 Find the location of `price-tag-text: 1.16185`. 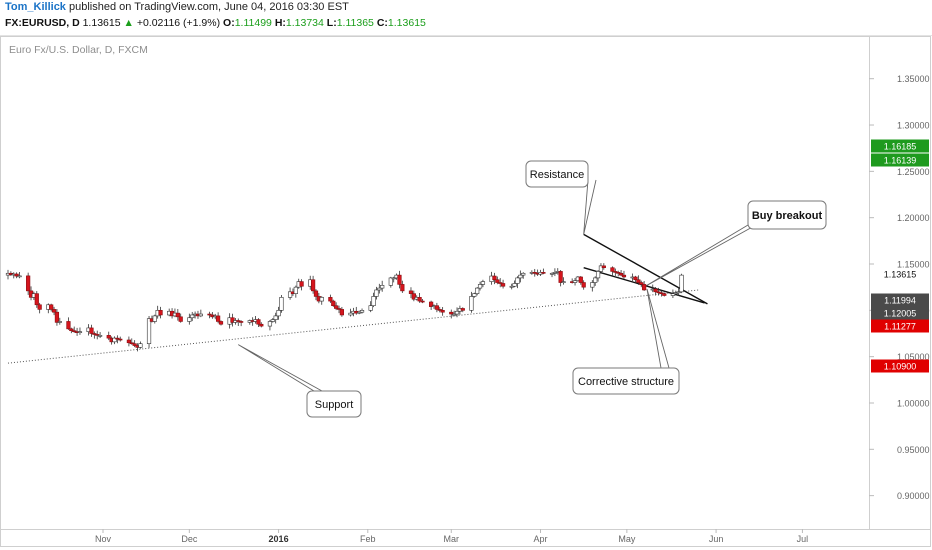

price-tag-text: 1.16185 is located at coordinates (900, 147).